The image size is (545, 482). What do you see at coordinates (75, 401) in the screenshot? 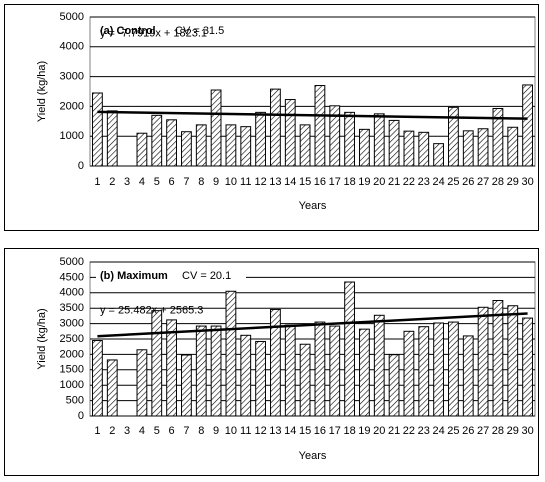
I see `y-tick-label: 500` at bounding box center [75, 401].